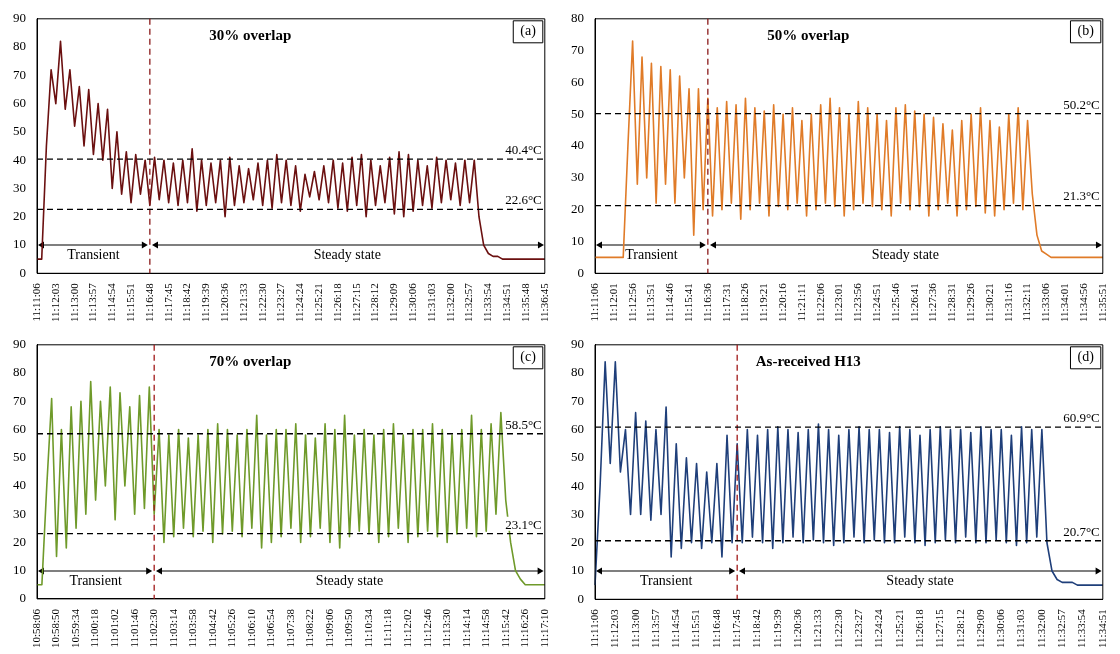 Image resolution: width=1120 pixels, height=654 pixels. I want to click on text: As-received H13, so click(808, 361).